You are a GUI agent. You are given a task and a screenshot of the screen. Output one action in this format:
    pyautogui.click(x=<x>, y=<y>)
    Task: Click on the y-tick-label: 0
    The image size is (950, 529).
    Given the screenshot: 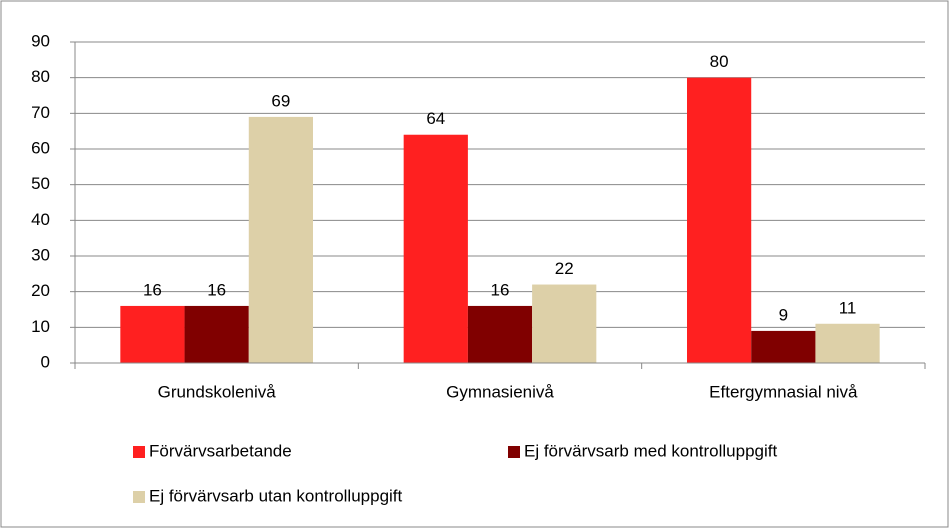 What is the action you would take?
    pyautogui.click(x=45, y=361)
    